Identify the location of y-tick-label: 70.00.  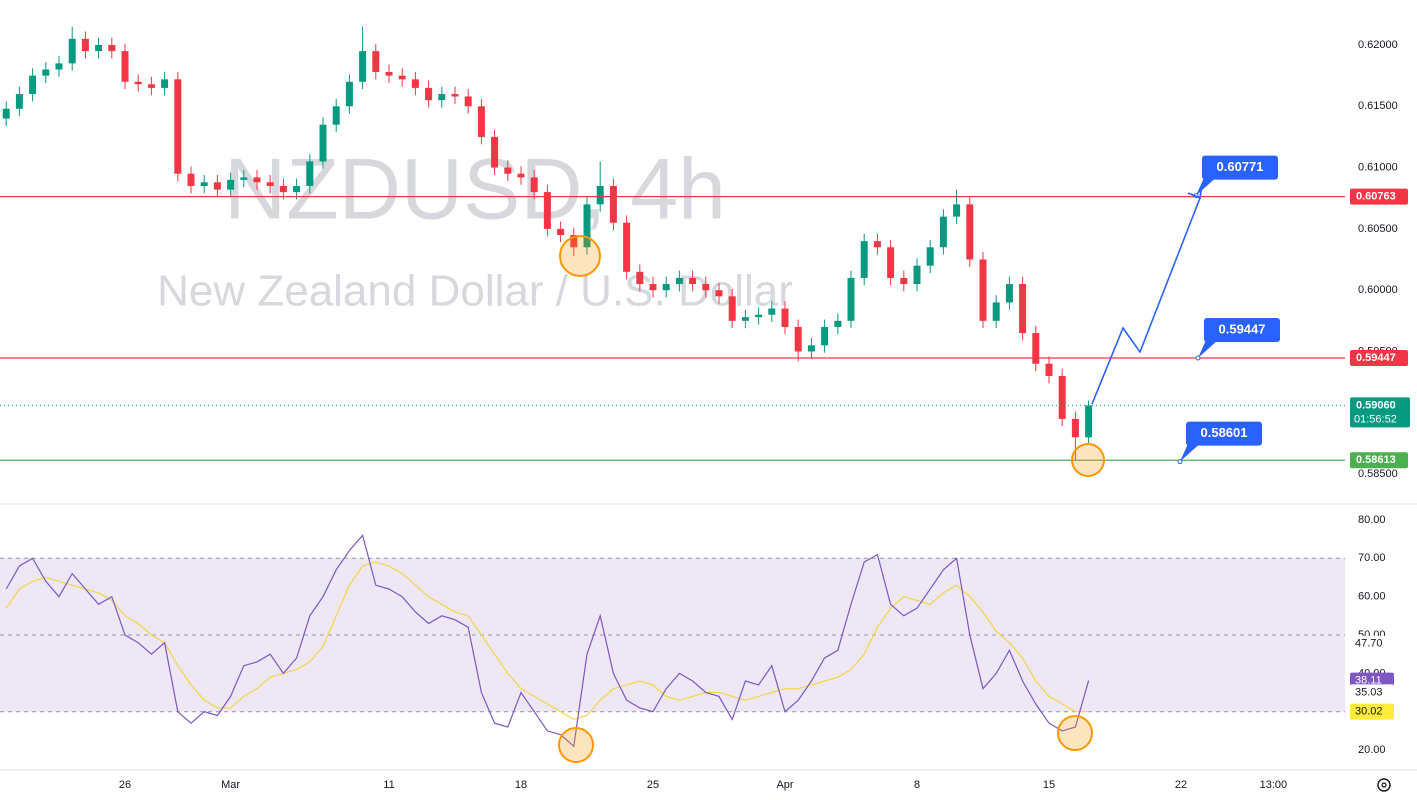
(1372, 558).